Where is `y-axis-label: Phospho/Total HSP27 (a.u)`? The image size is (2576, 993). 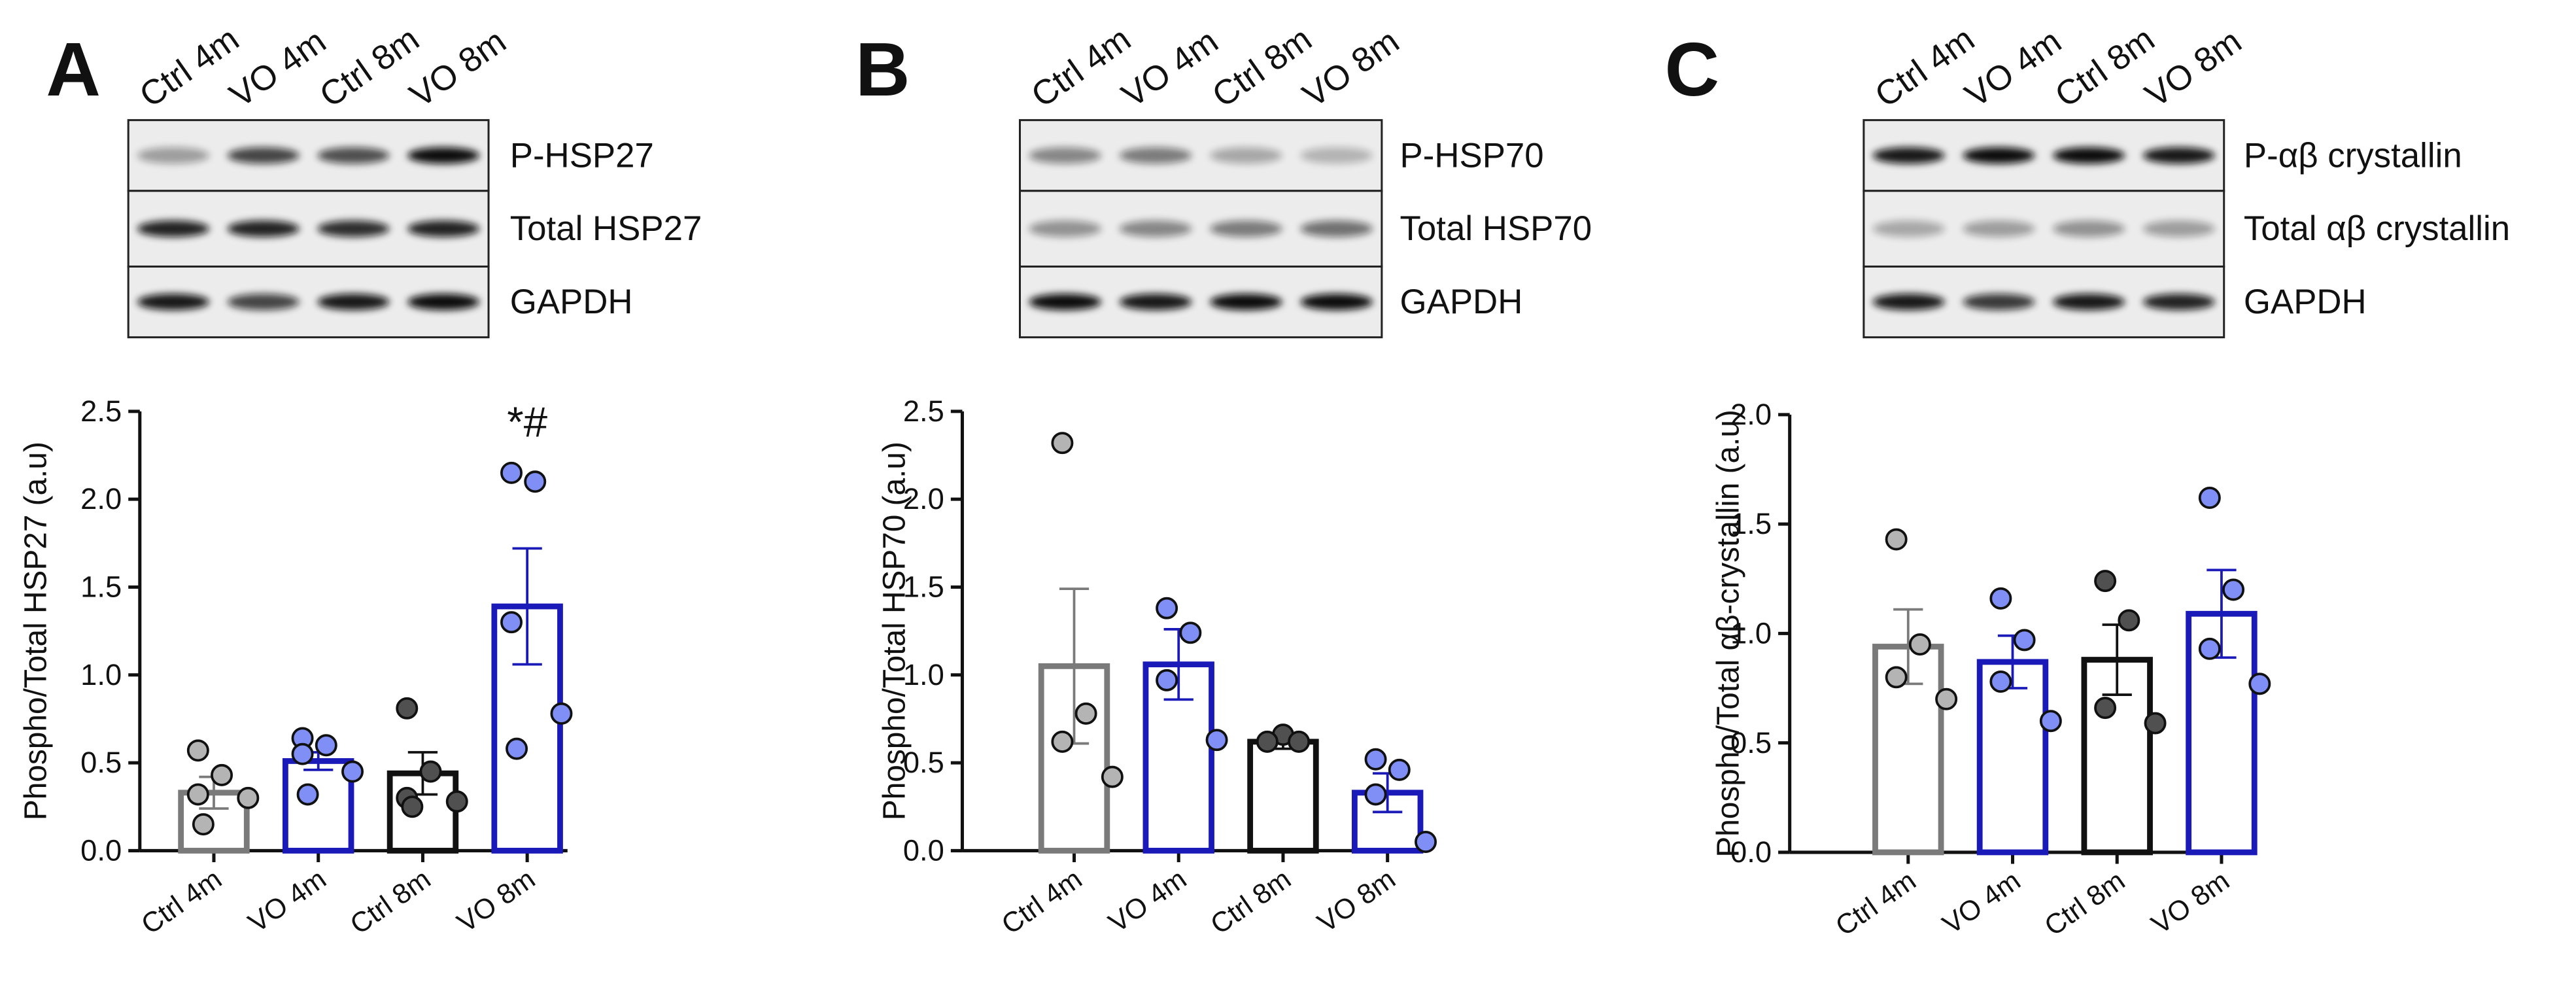
y-axis-label: Phospho/Total HSP27 (a.u) is located at coordinates (36, 631).